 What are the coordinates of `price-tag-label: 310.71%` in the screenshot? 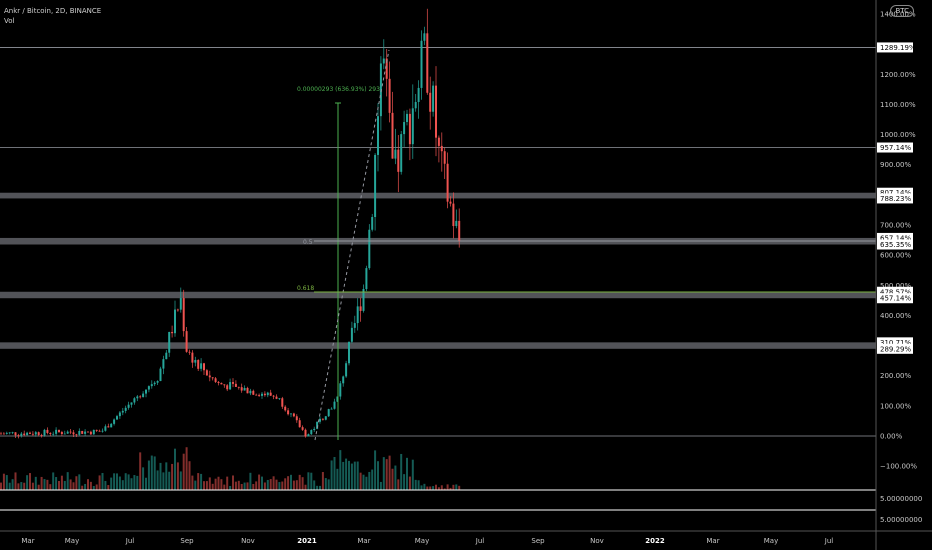 It's located at (895, 343).